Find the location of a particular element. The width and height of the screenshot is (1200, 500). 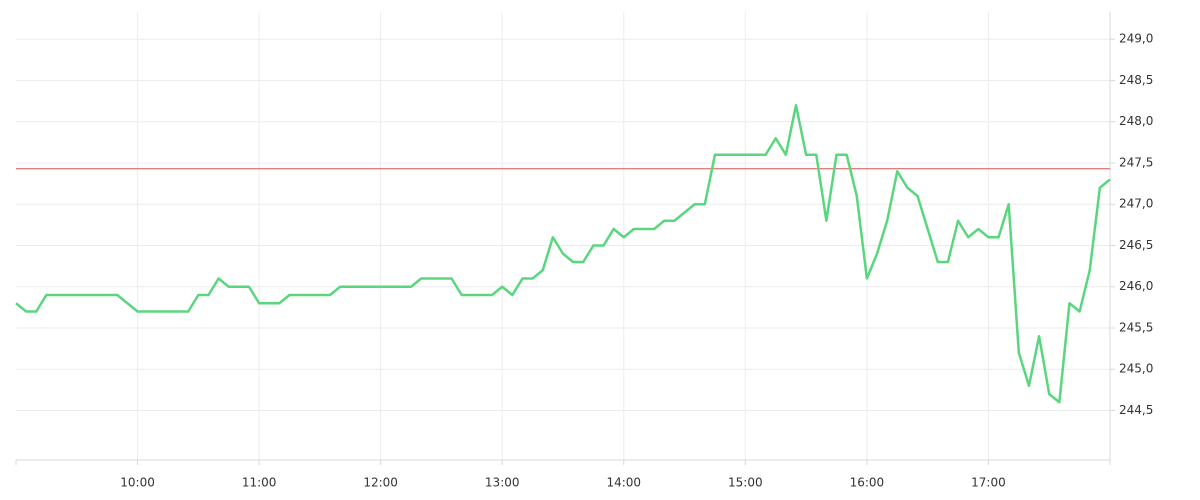

x-tick-label: 16:00 is located at coordinates (867, 483).